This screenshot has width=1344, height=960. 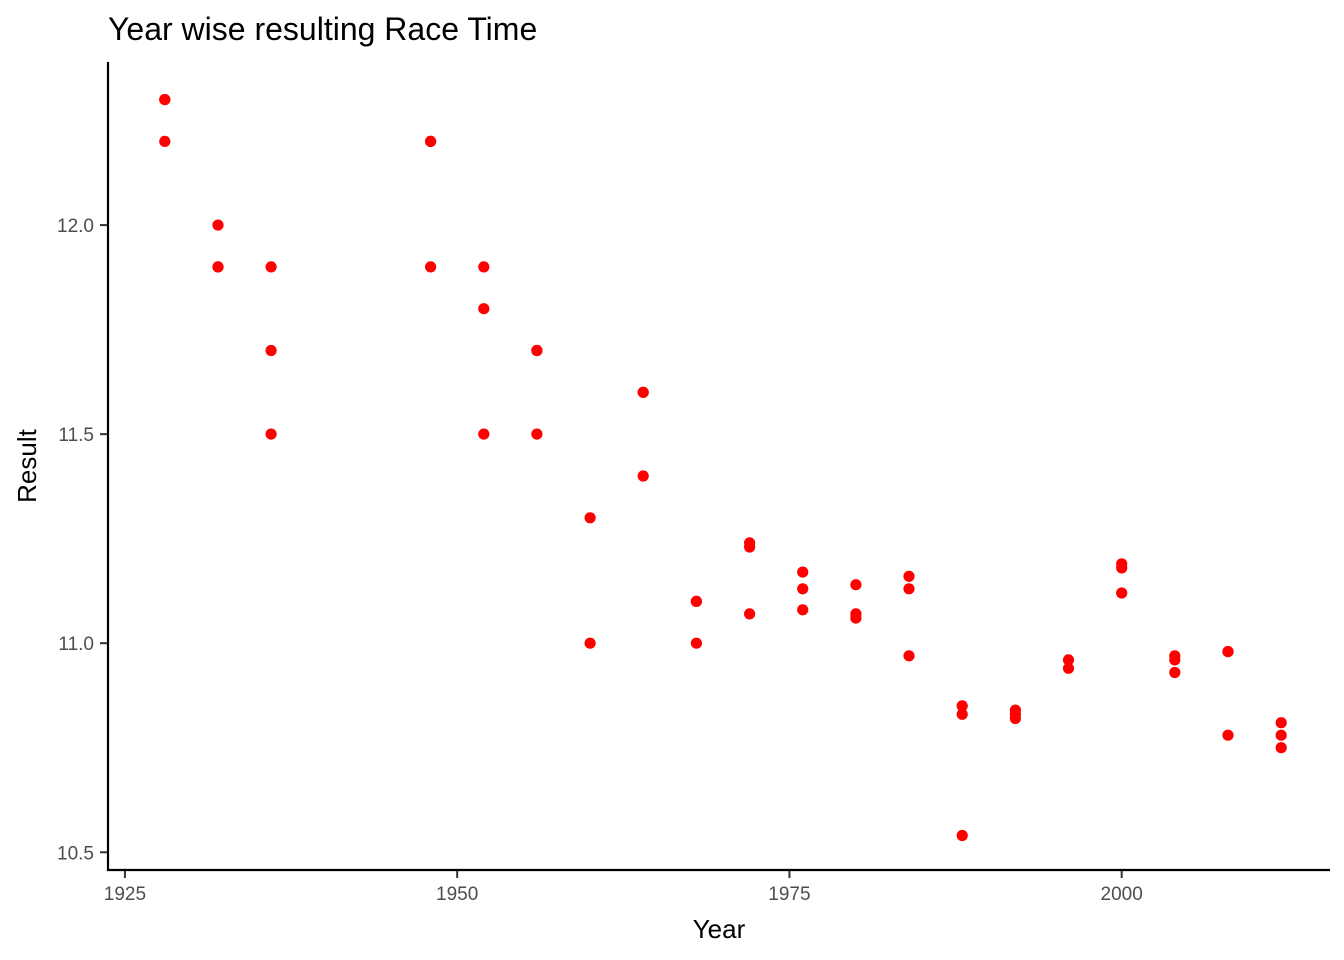 What do you see at coordinates (789, 894) in the screenshot?
I see `x-tick-label: 1975` at bounding box center [789, 894].